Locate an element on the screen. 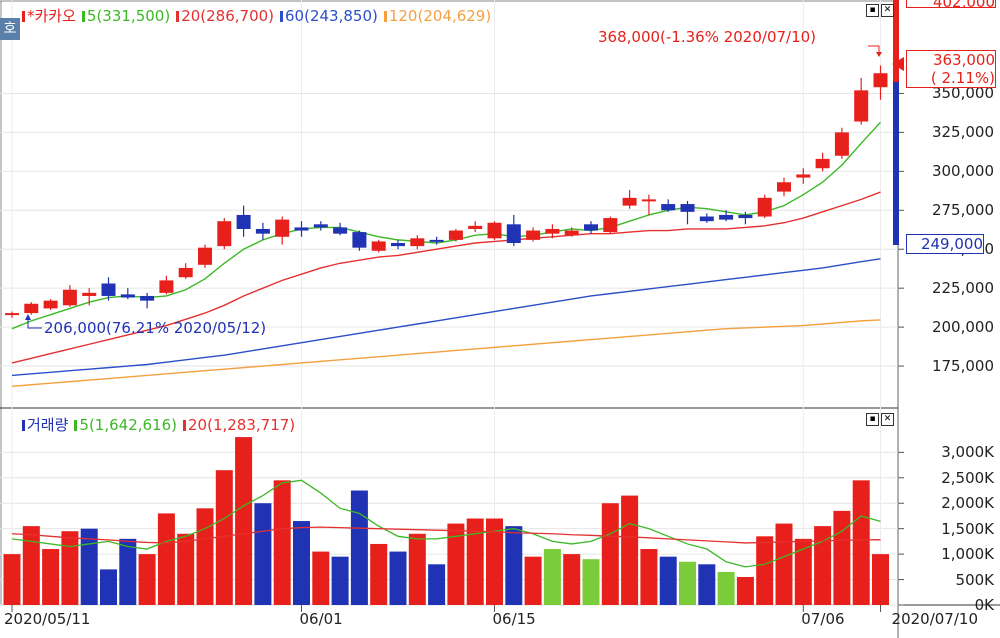 This screenshot has height=638, width=1000. close-icon: ✕ is located at coordinates (887, 10).